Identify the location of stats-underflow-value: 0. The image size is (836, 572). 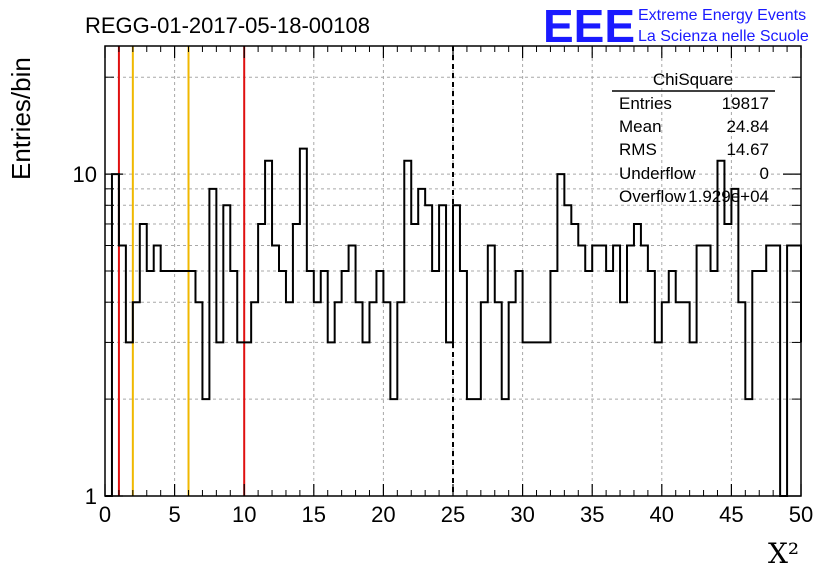
(764, 173).